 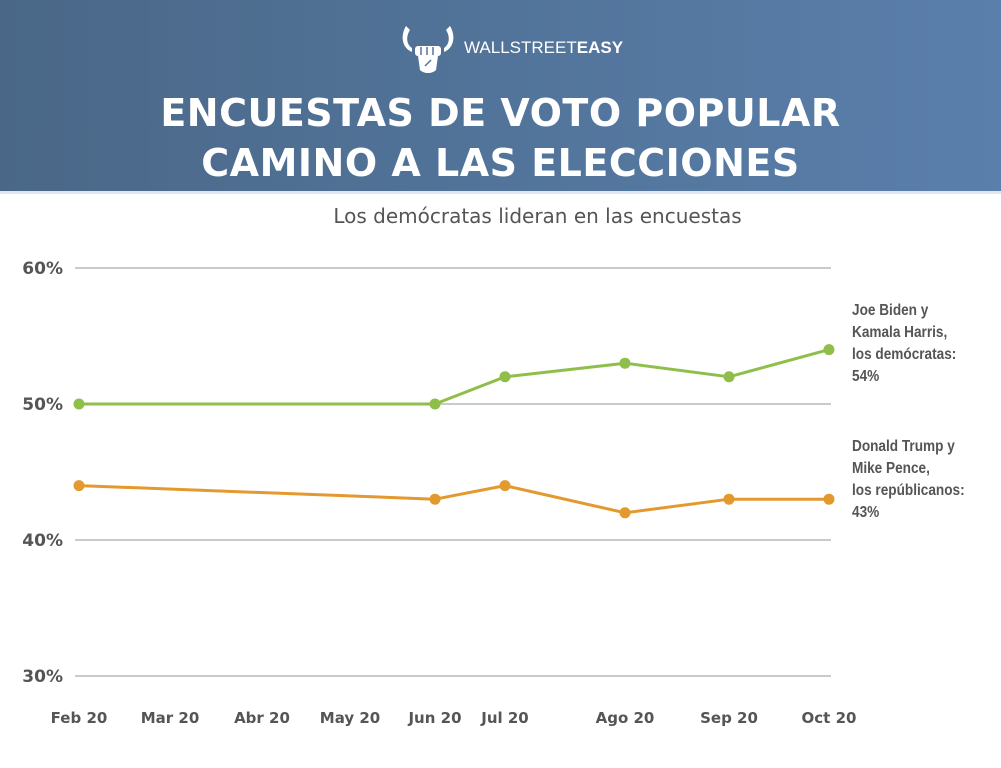 I want to click on title-line-1: ENCUESTAS DE VOTO POPULAR, so click(x=500, y=113).